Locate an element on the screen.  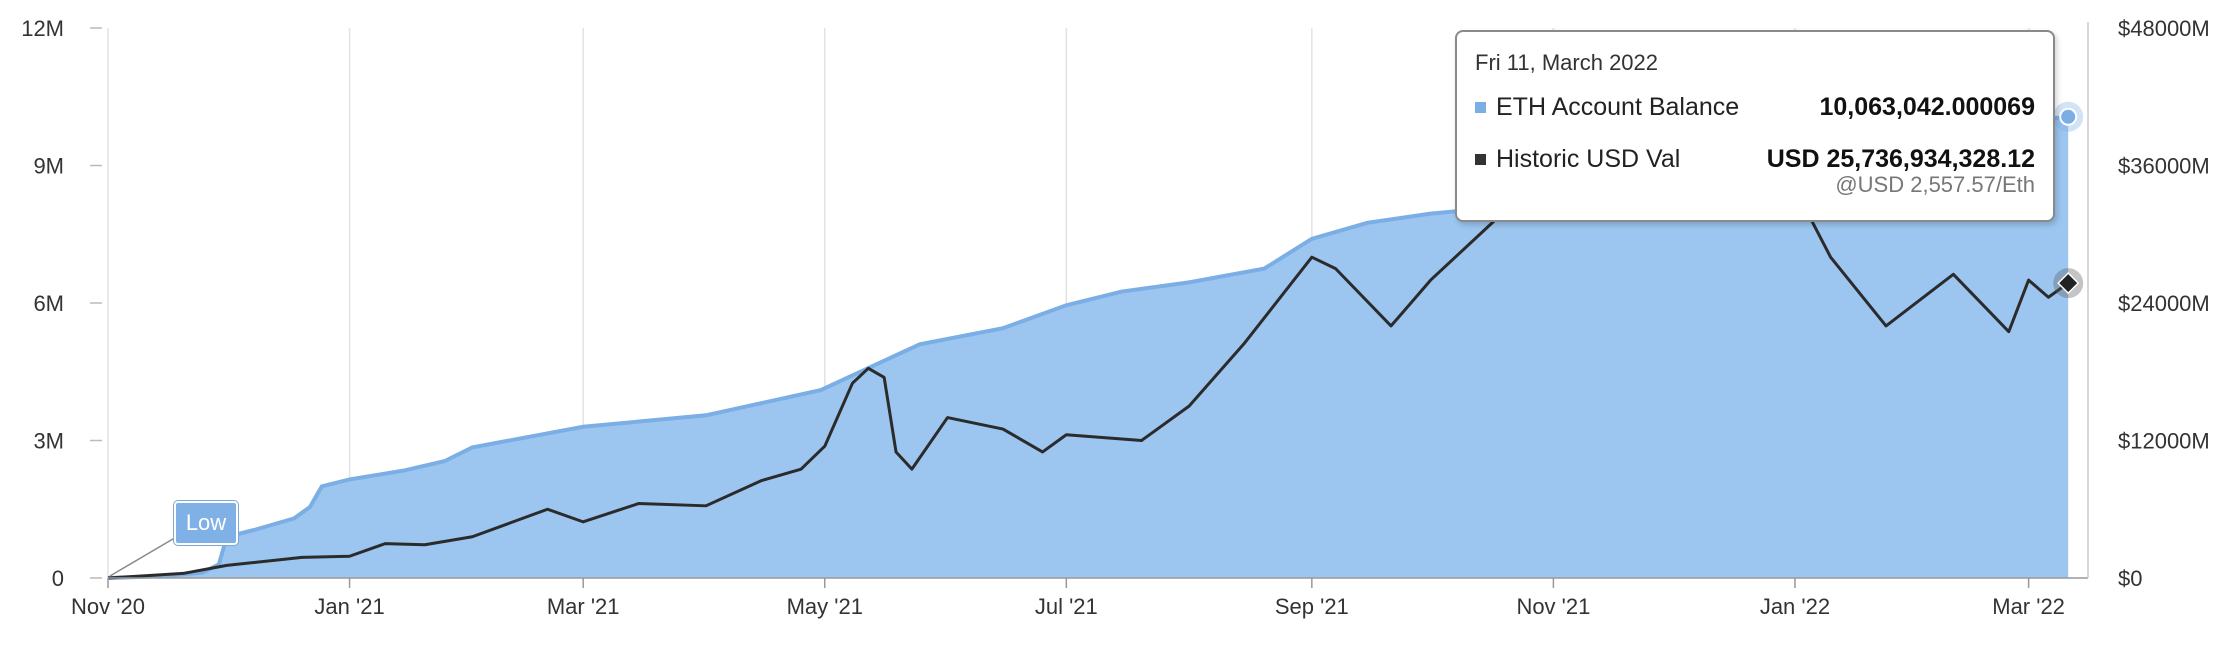
x-tick-label-6: Nov '21 is located at coordinates (1553, 606).